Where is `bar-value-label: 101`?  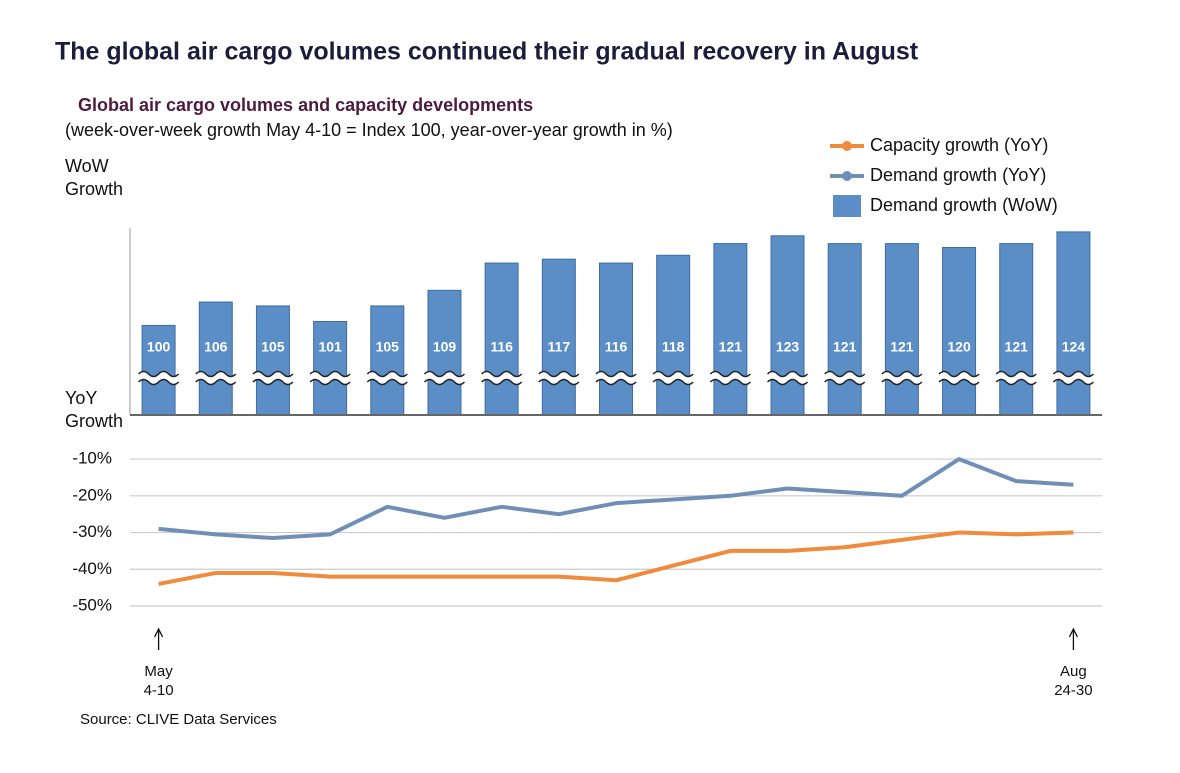
bar-value-label: 101 is located at coordinates (330, 347).